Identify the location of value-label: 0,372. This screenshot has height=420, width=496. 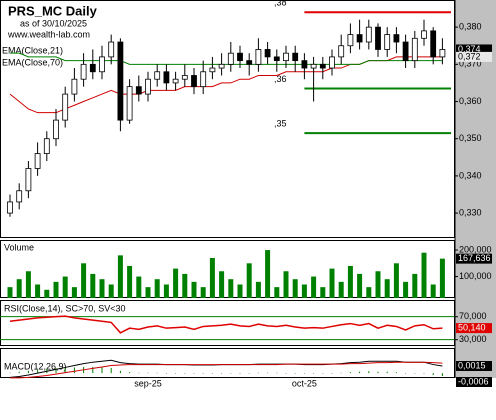
(469, 56).